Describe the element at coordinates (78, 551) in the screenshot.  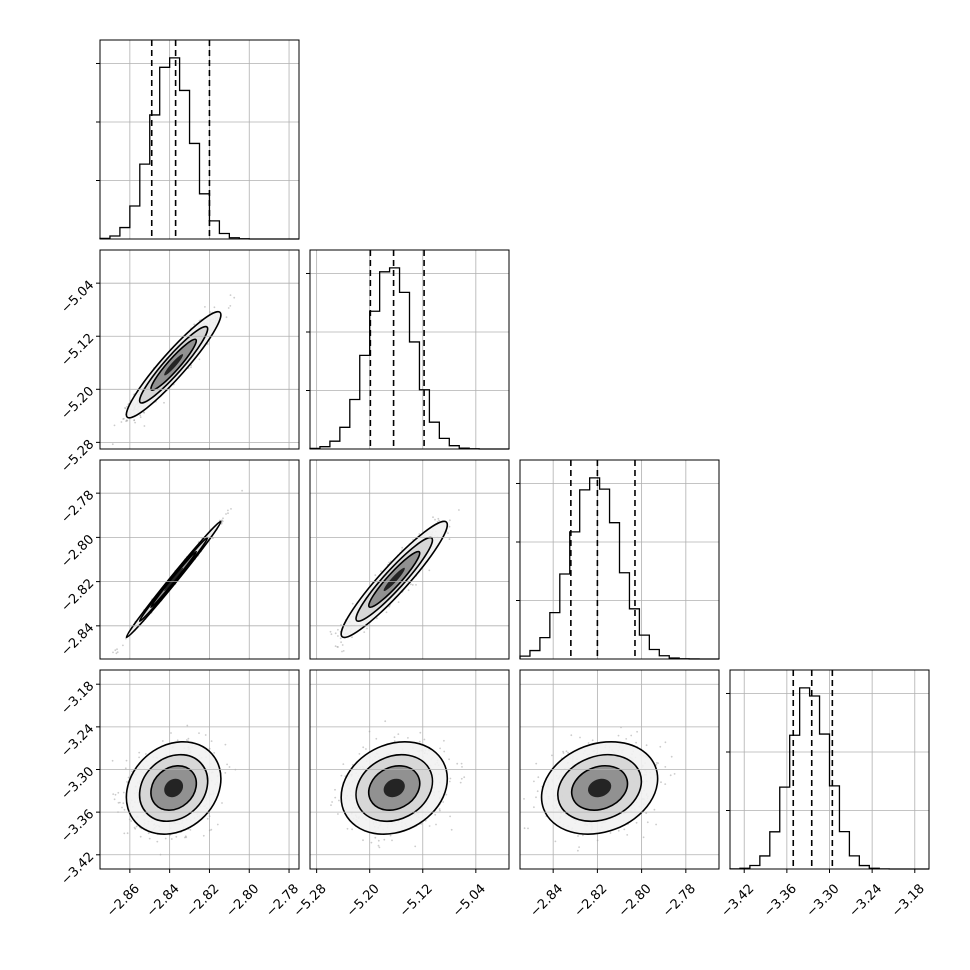
I see `ytick-label-2-2: −2.80` at that location.